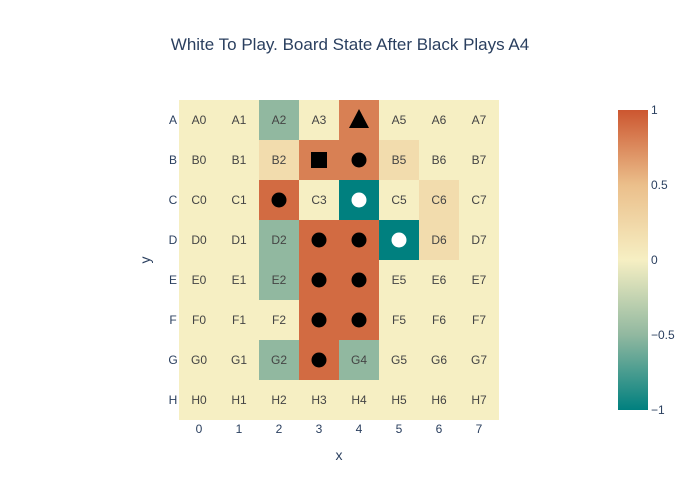 The height and width of the screenshot is (500, 700). I want to click on cell-C0, so click(199, 200).